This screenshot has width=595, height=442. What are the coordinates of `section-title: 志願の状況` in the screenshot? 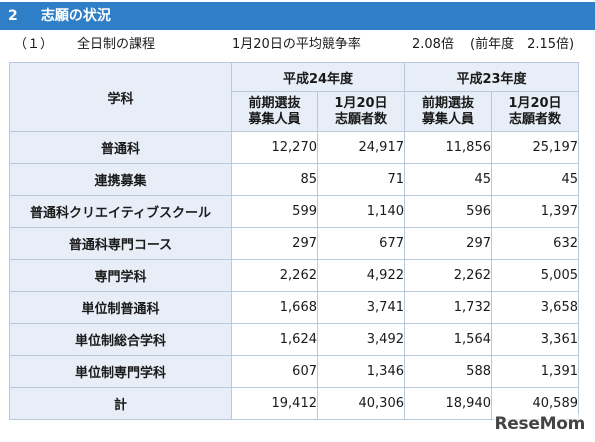 It's located at (75, 16).